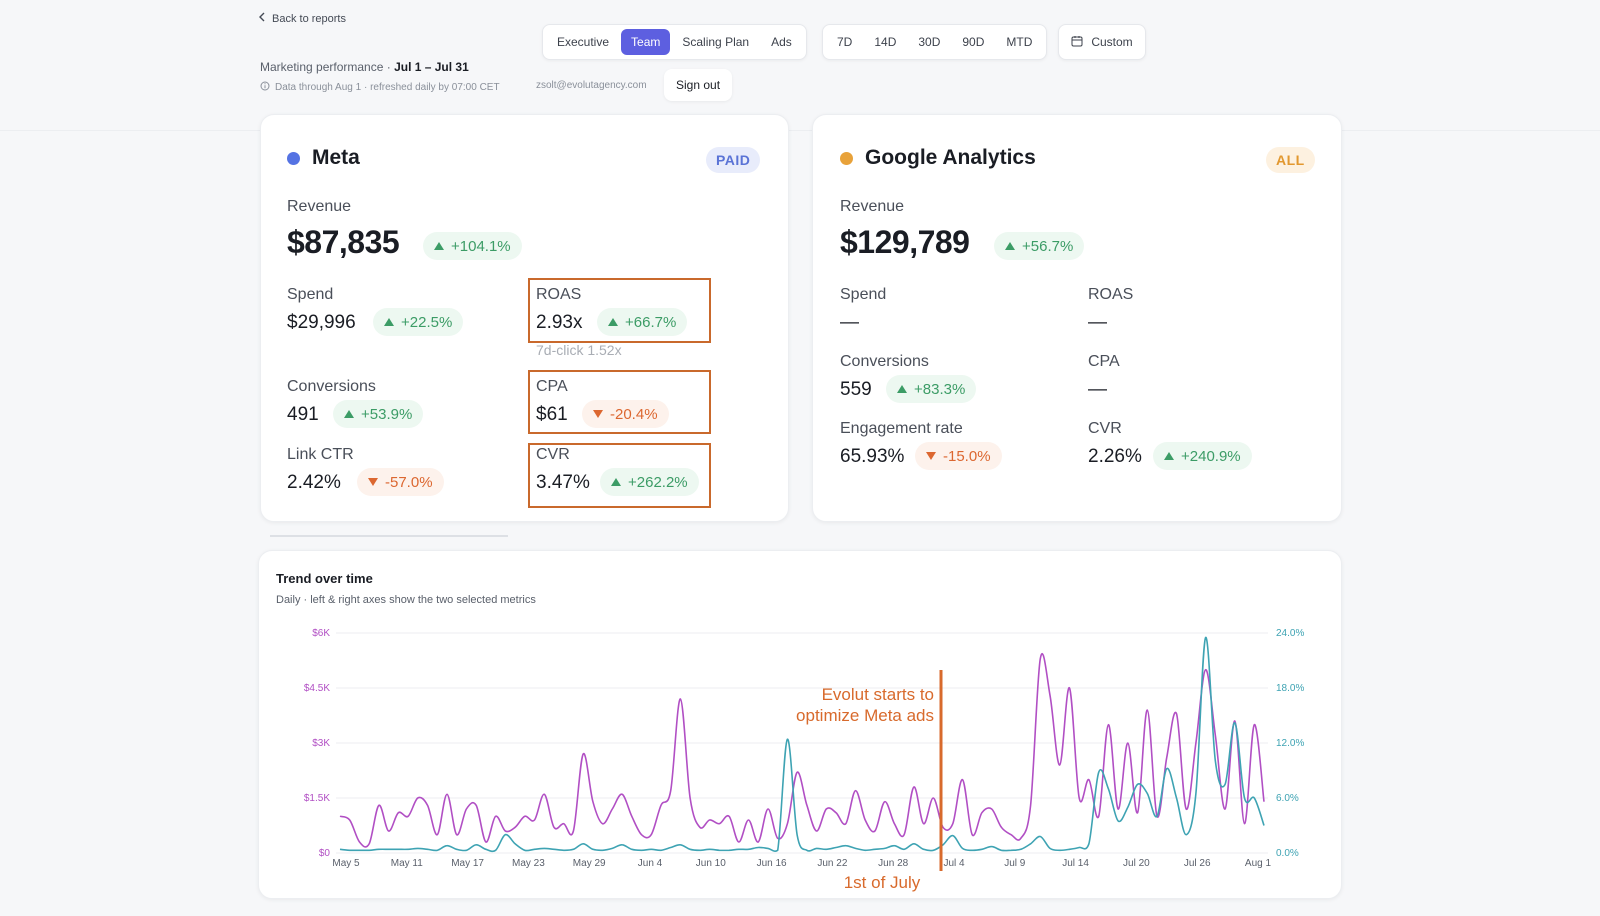 The height and width of the screenshot is (916, 1600). I want to click on roas-highlight-box, so click(619, 310).